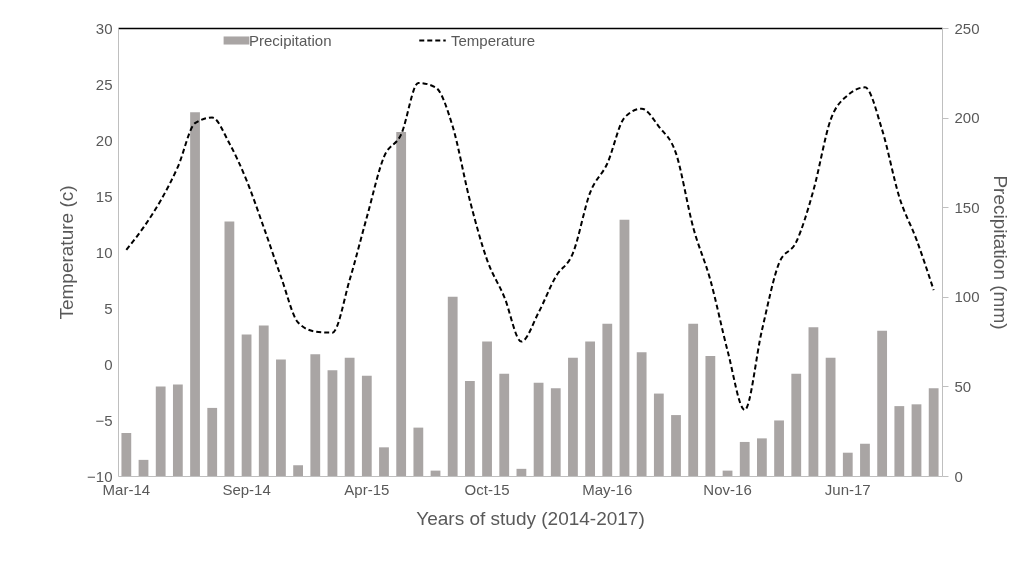 Image resolution: width=1030 pixels, height=583 pixels. Describe the element at coordinates (104, 252) in the screenshot. I see `y-tick-label: 10` at that location.